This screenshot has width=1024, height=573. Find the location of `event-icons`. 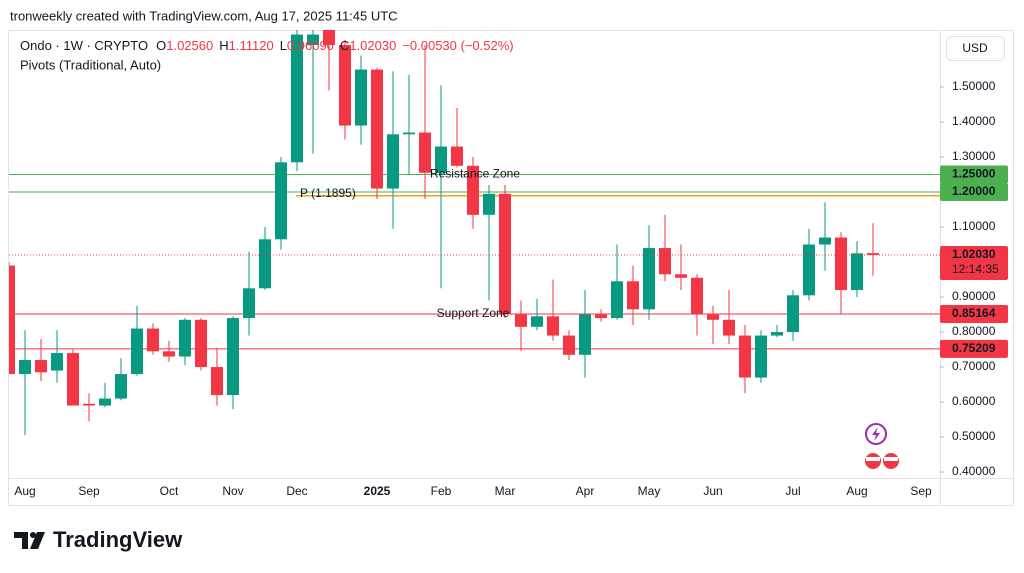

event-icons is located at coordinates (882, 447).